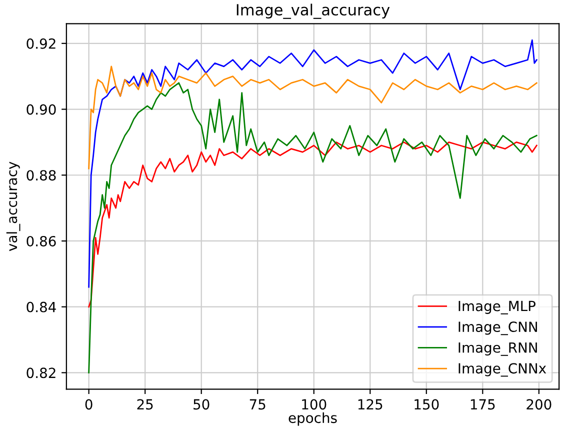 This screenshot has width=563, height=430. I want to click on x-tick-label: 25, so click(145, 404).